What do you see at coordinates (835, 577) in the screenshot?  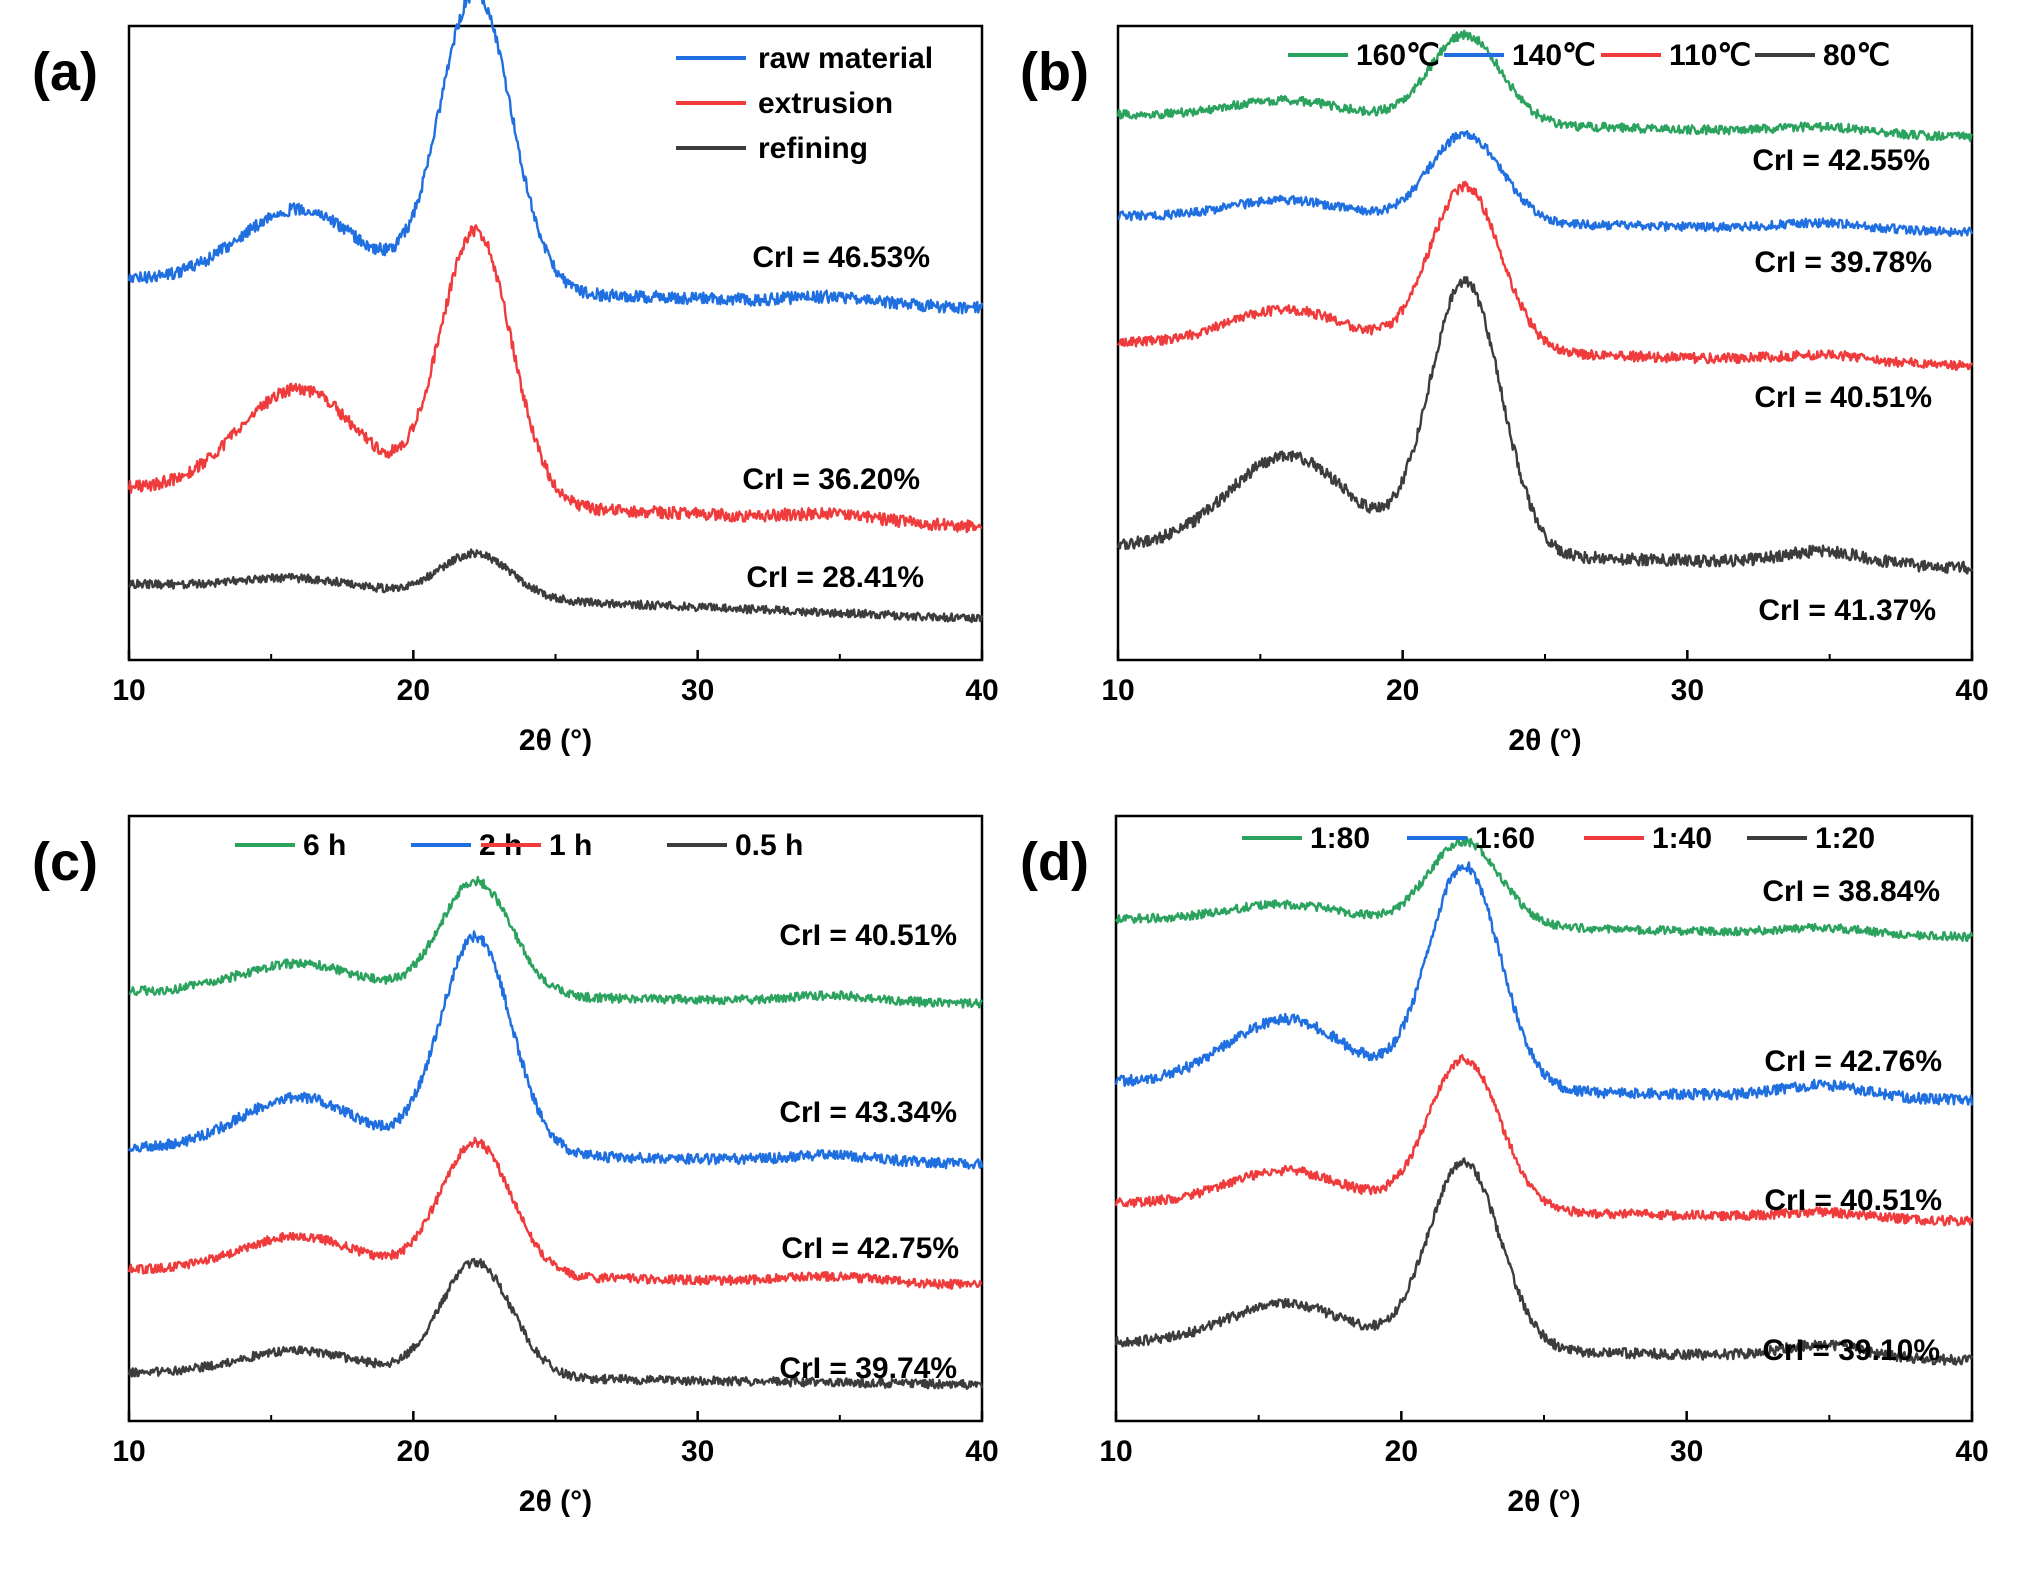 I see `crl-label: CrI = 28.41%` at bounding box center [835, 577].